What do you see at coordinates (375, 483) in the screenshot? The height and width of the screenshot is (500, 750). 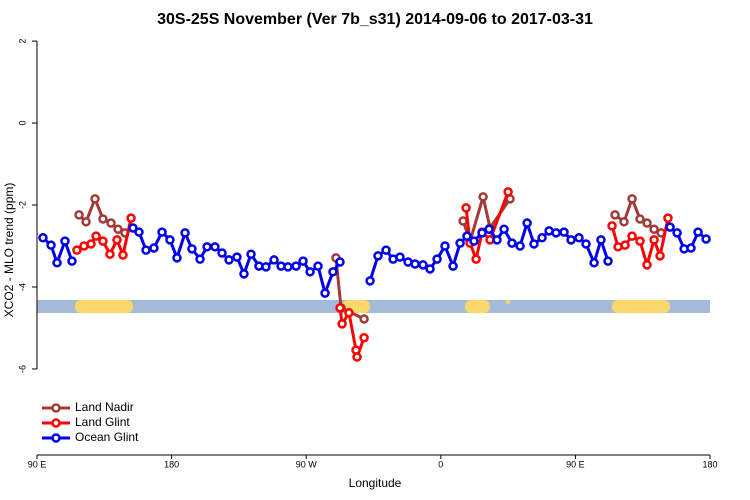 I see `x-axis-title: Longitude` at bounding box center [375, 483].